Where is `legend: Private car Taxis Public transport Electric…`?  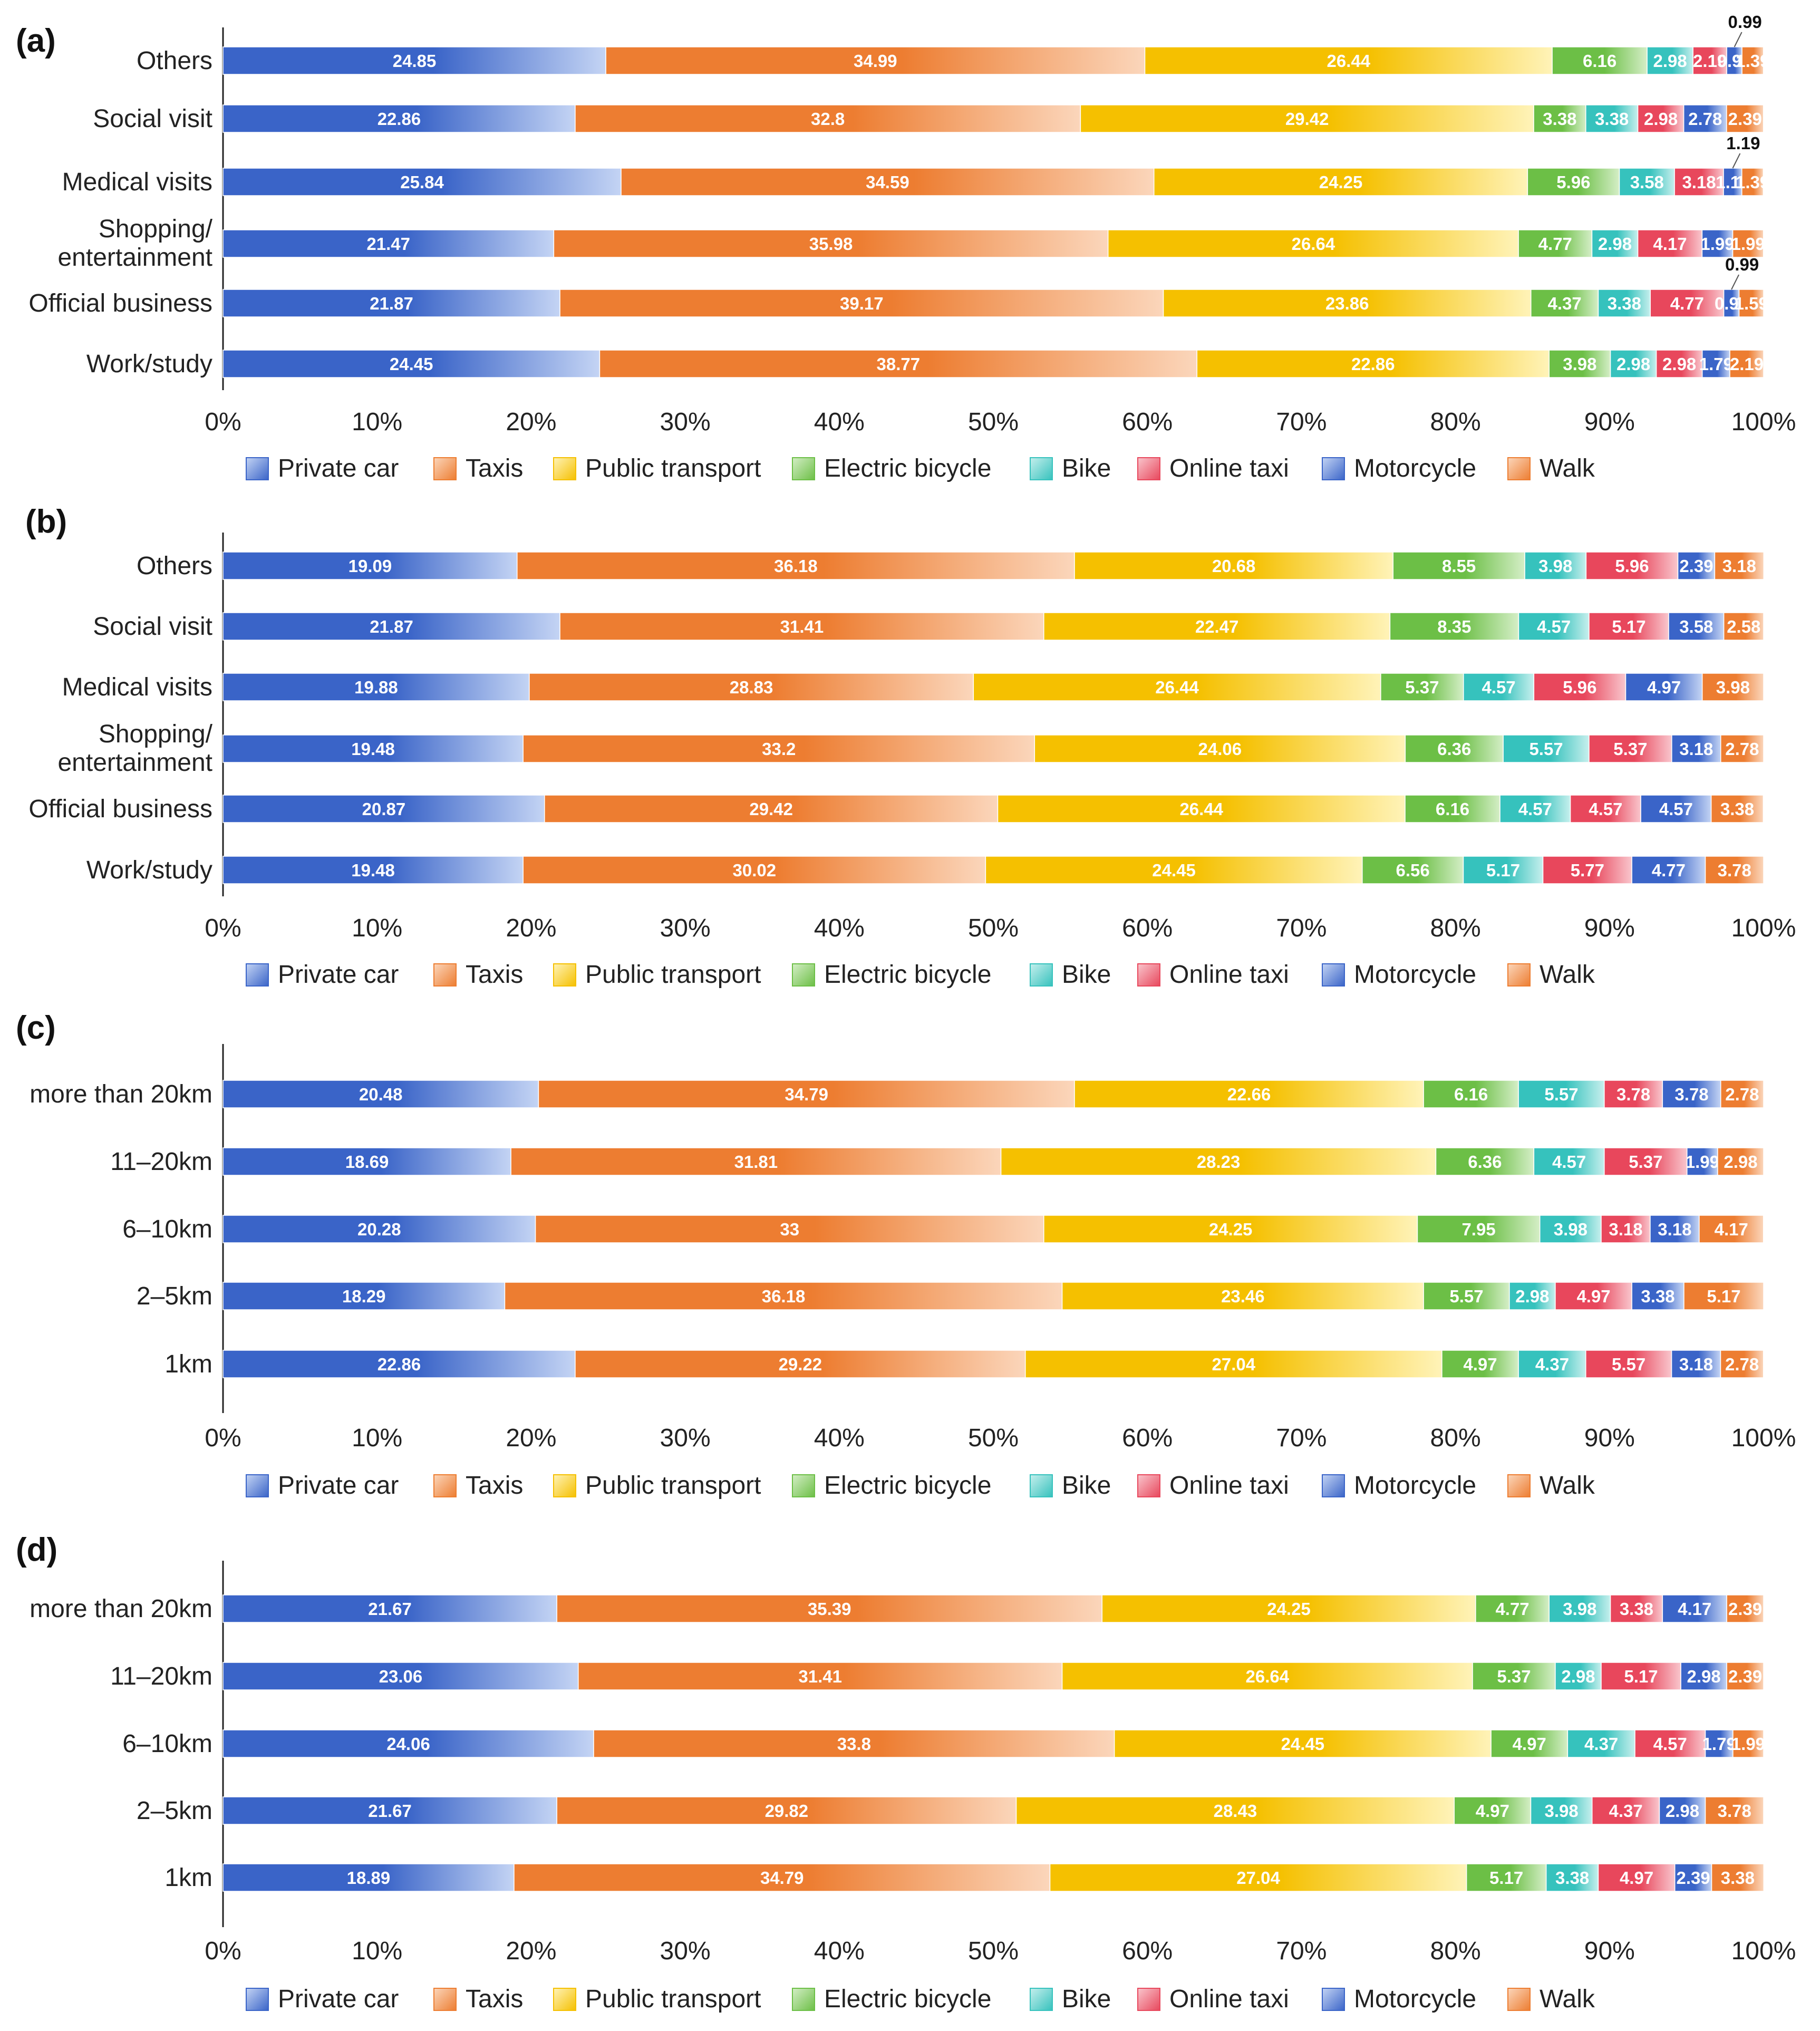 legend: Private car Taxis Public transport Electric… is located at coordinates (920, 975).